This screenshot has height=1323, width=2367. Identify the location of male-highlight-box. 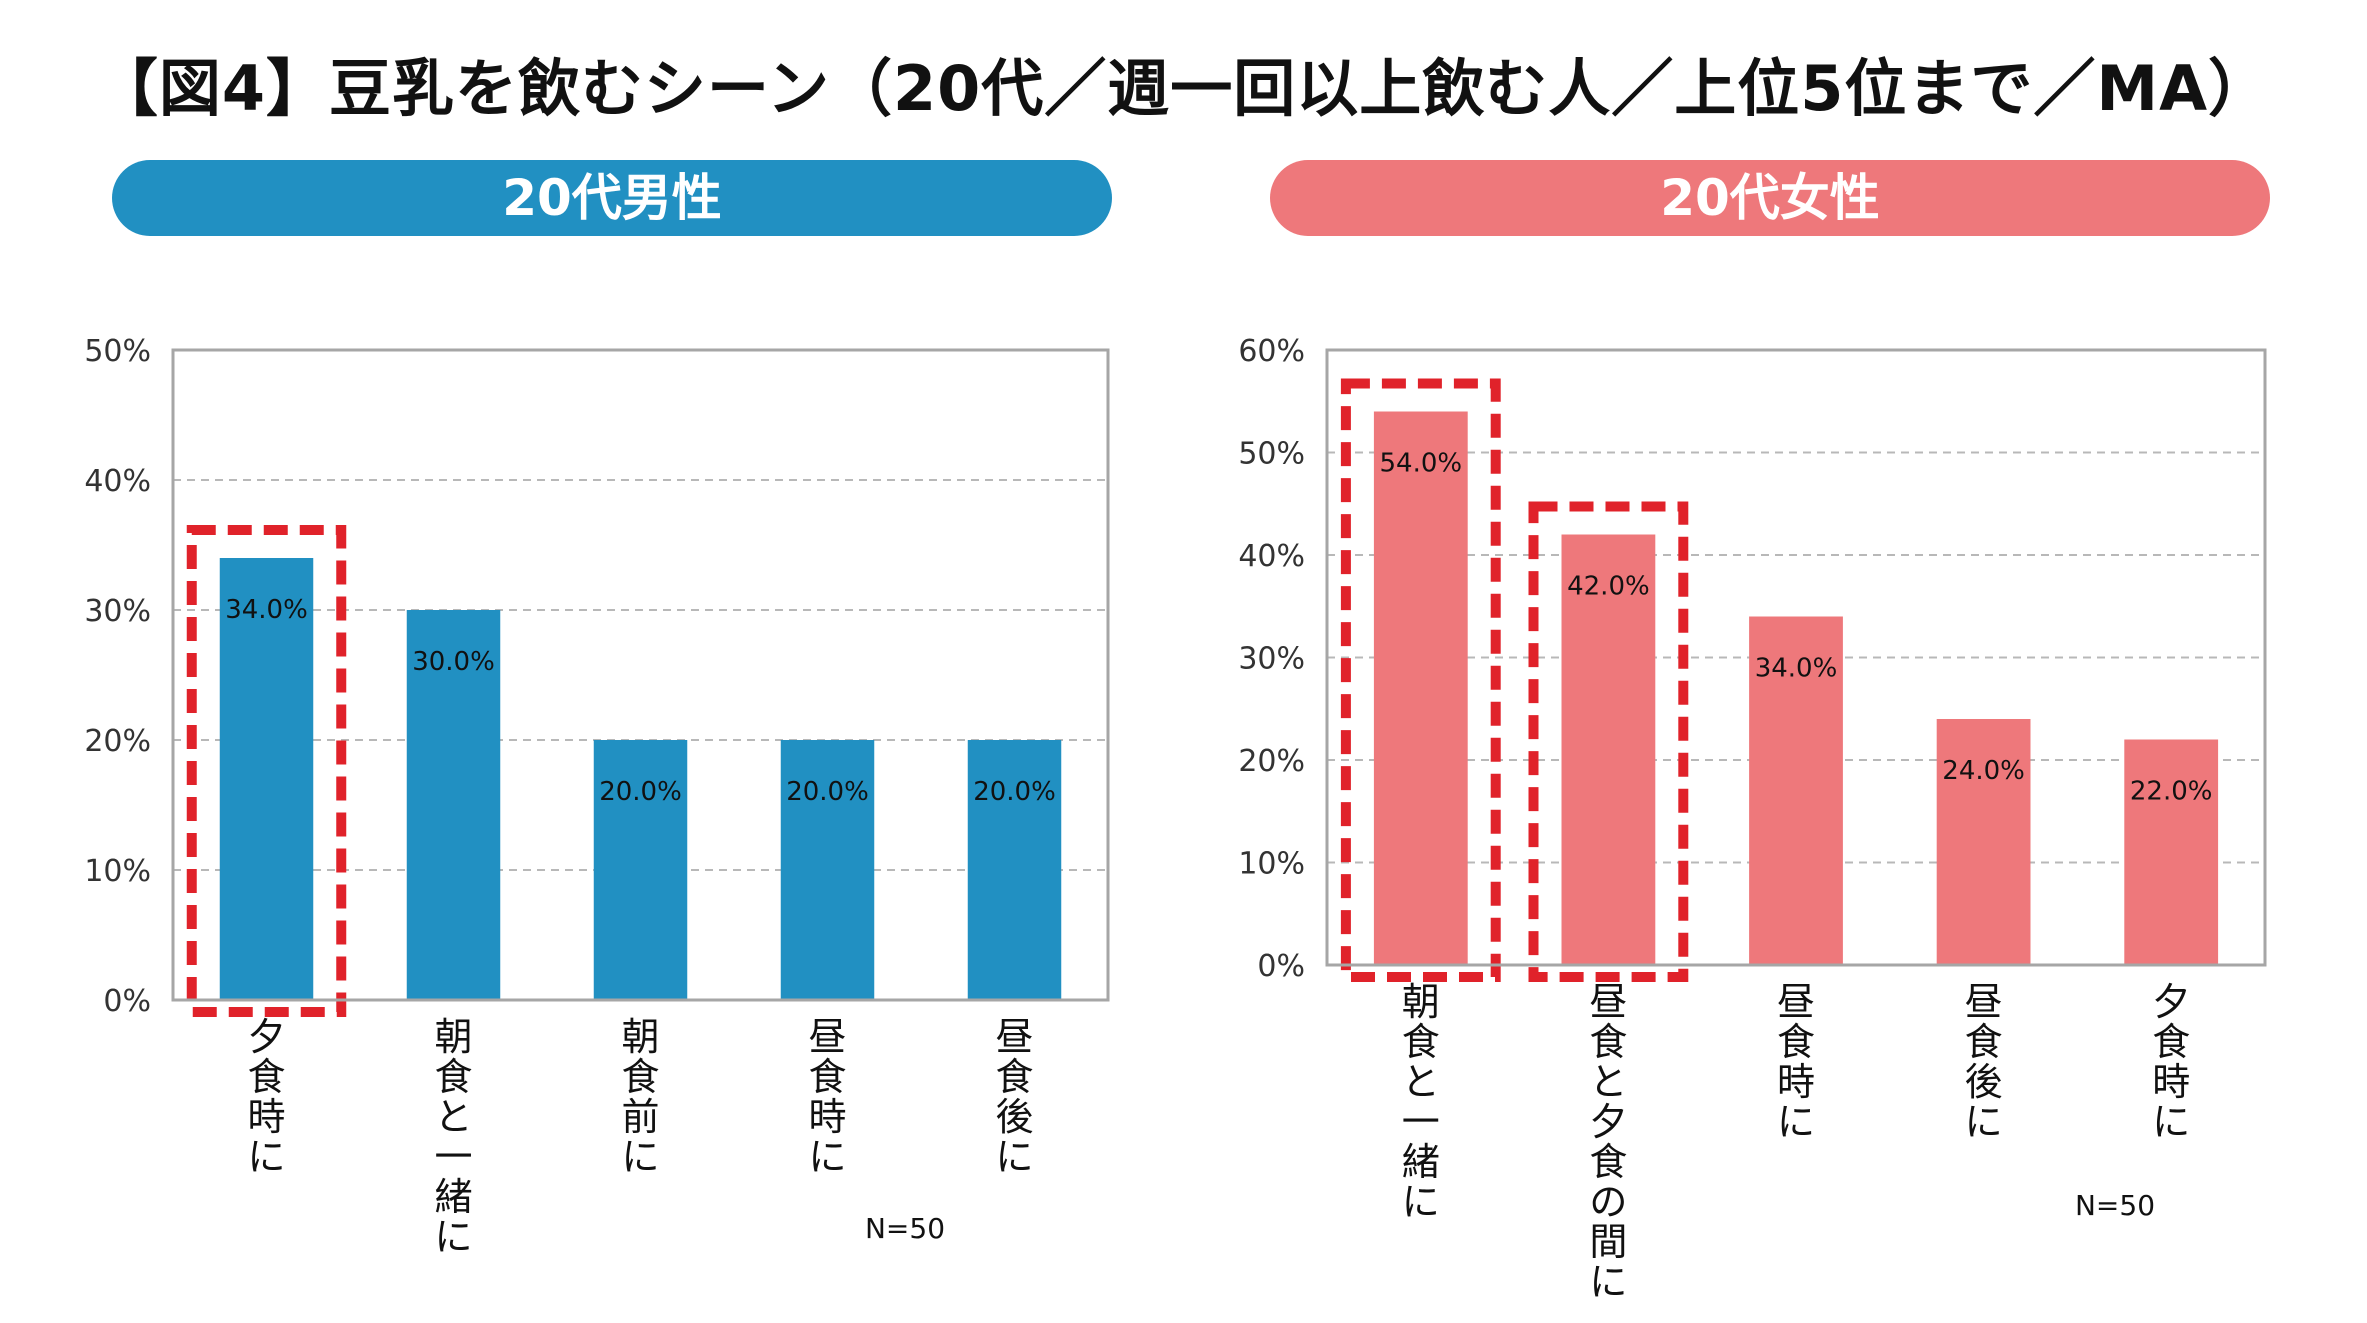
(266, 771).